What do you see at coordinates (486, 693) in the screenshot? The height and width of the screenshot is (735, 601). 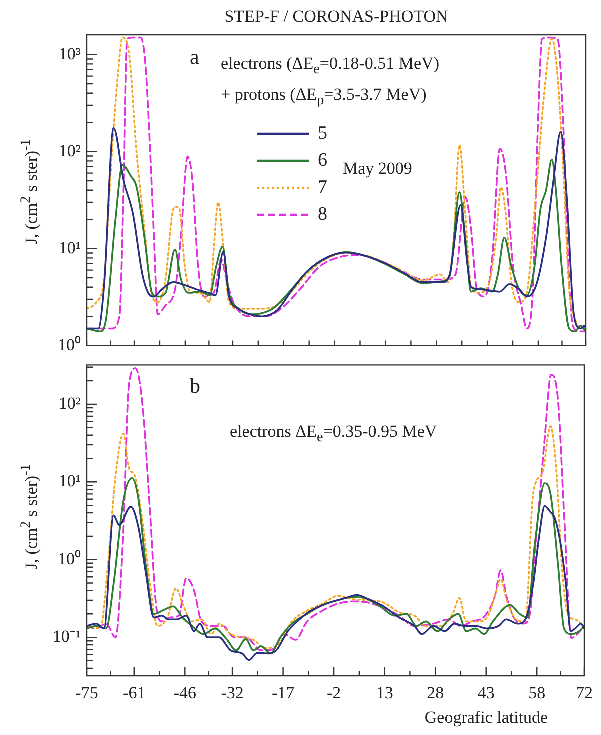 I see `x-tick-label: 43` at bounding box center [486, 693].